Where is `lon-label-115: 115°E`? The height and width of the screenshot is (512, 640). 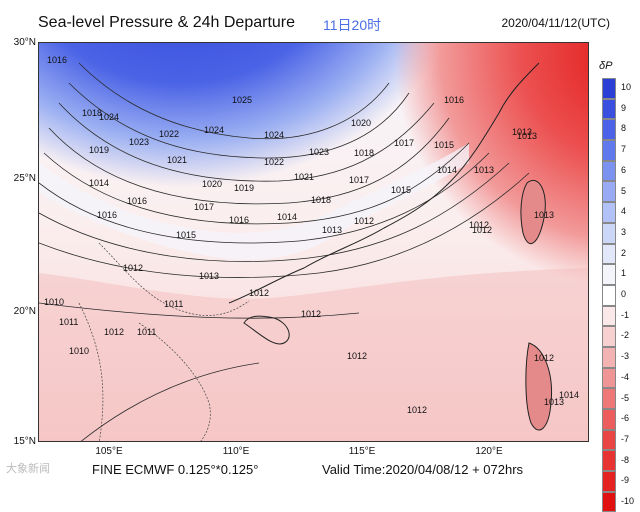 lon-label-115: 115°E is located at coordinates (362, 451).